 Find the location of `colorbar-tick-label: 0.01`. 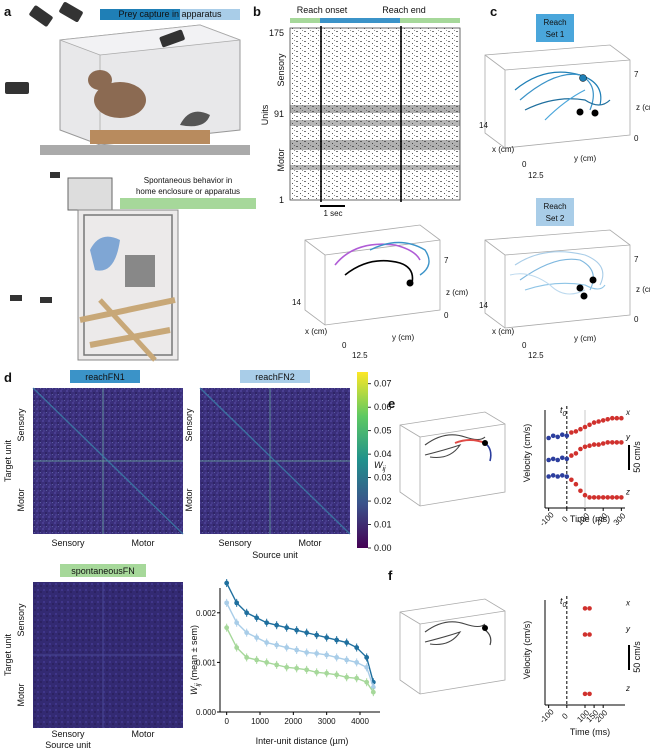

colorbar-tick-label: 0.01 is located at coordinates (383, 525).